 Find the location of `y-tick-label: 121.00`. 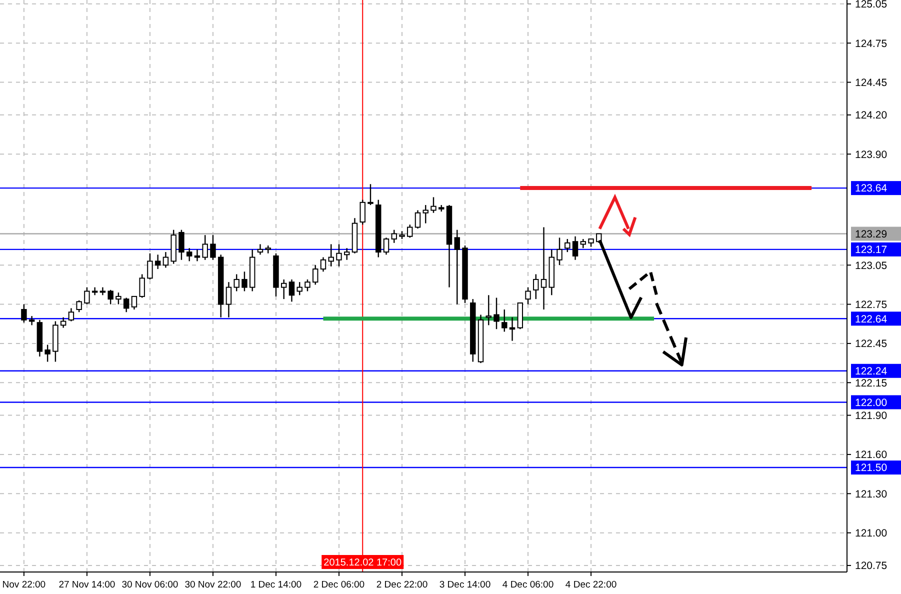

y-tick-label: 121.00 is located at coordinates (871, 533).